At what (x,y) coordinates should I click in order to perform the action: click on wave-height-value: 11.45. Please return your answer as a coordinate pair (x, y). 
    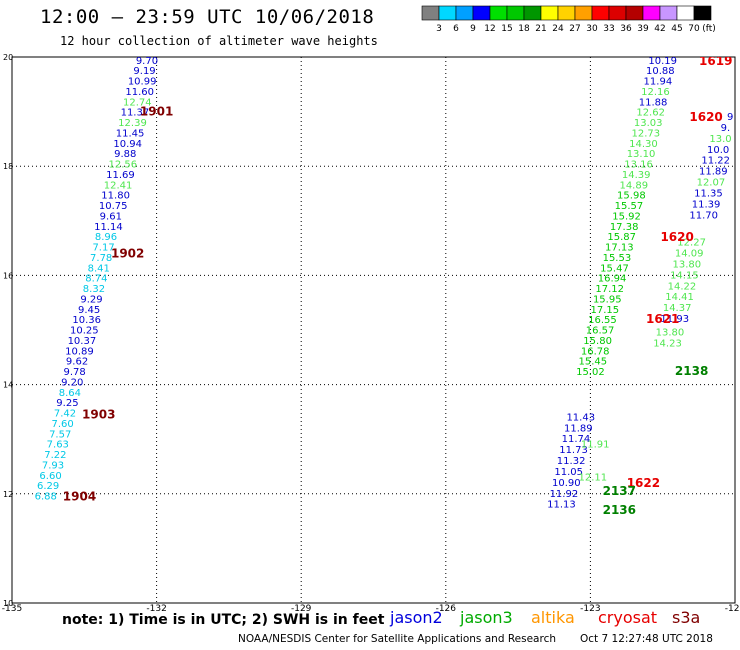
    Looking at the image, I should click on (130, 133).